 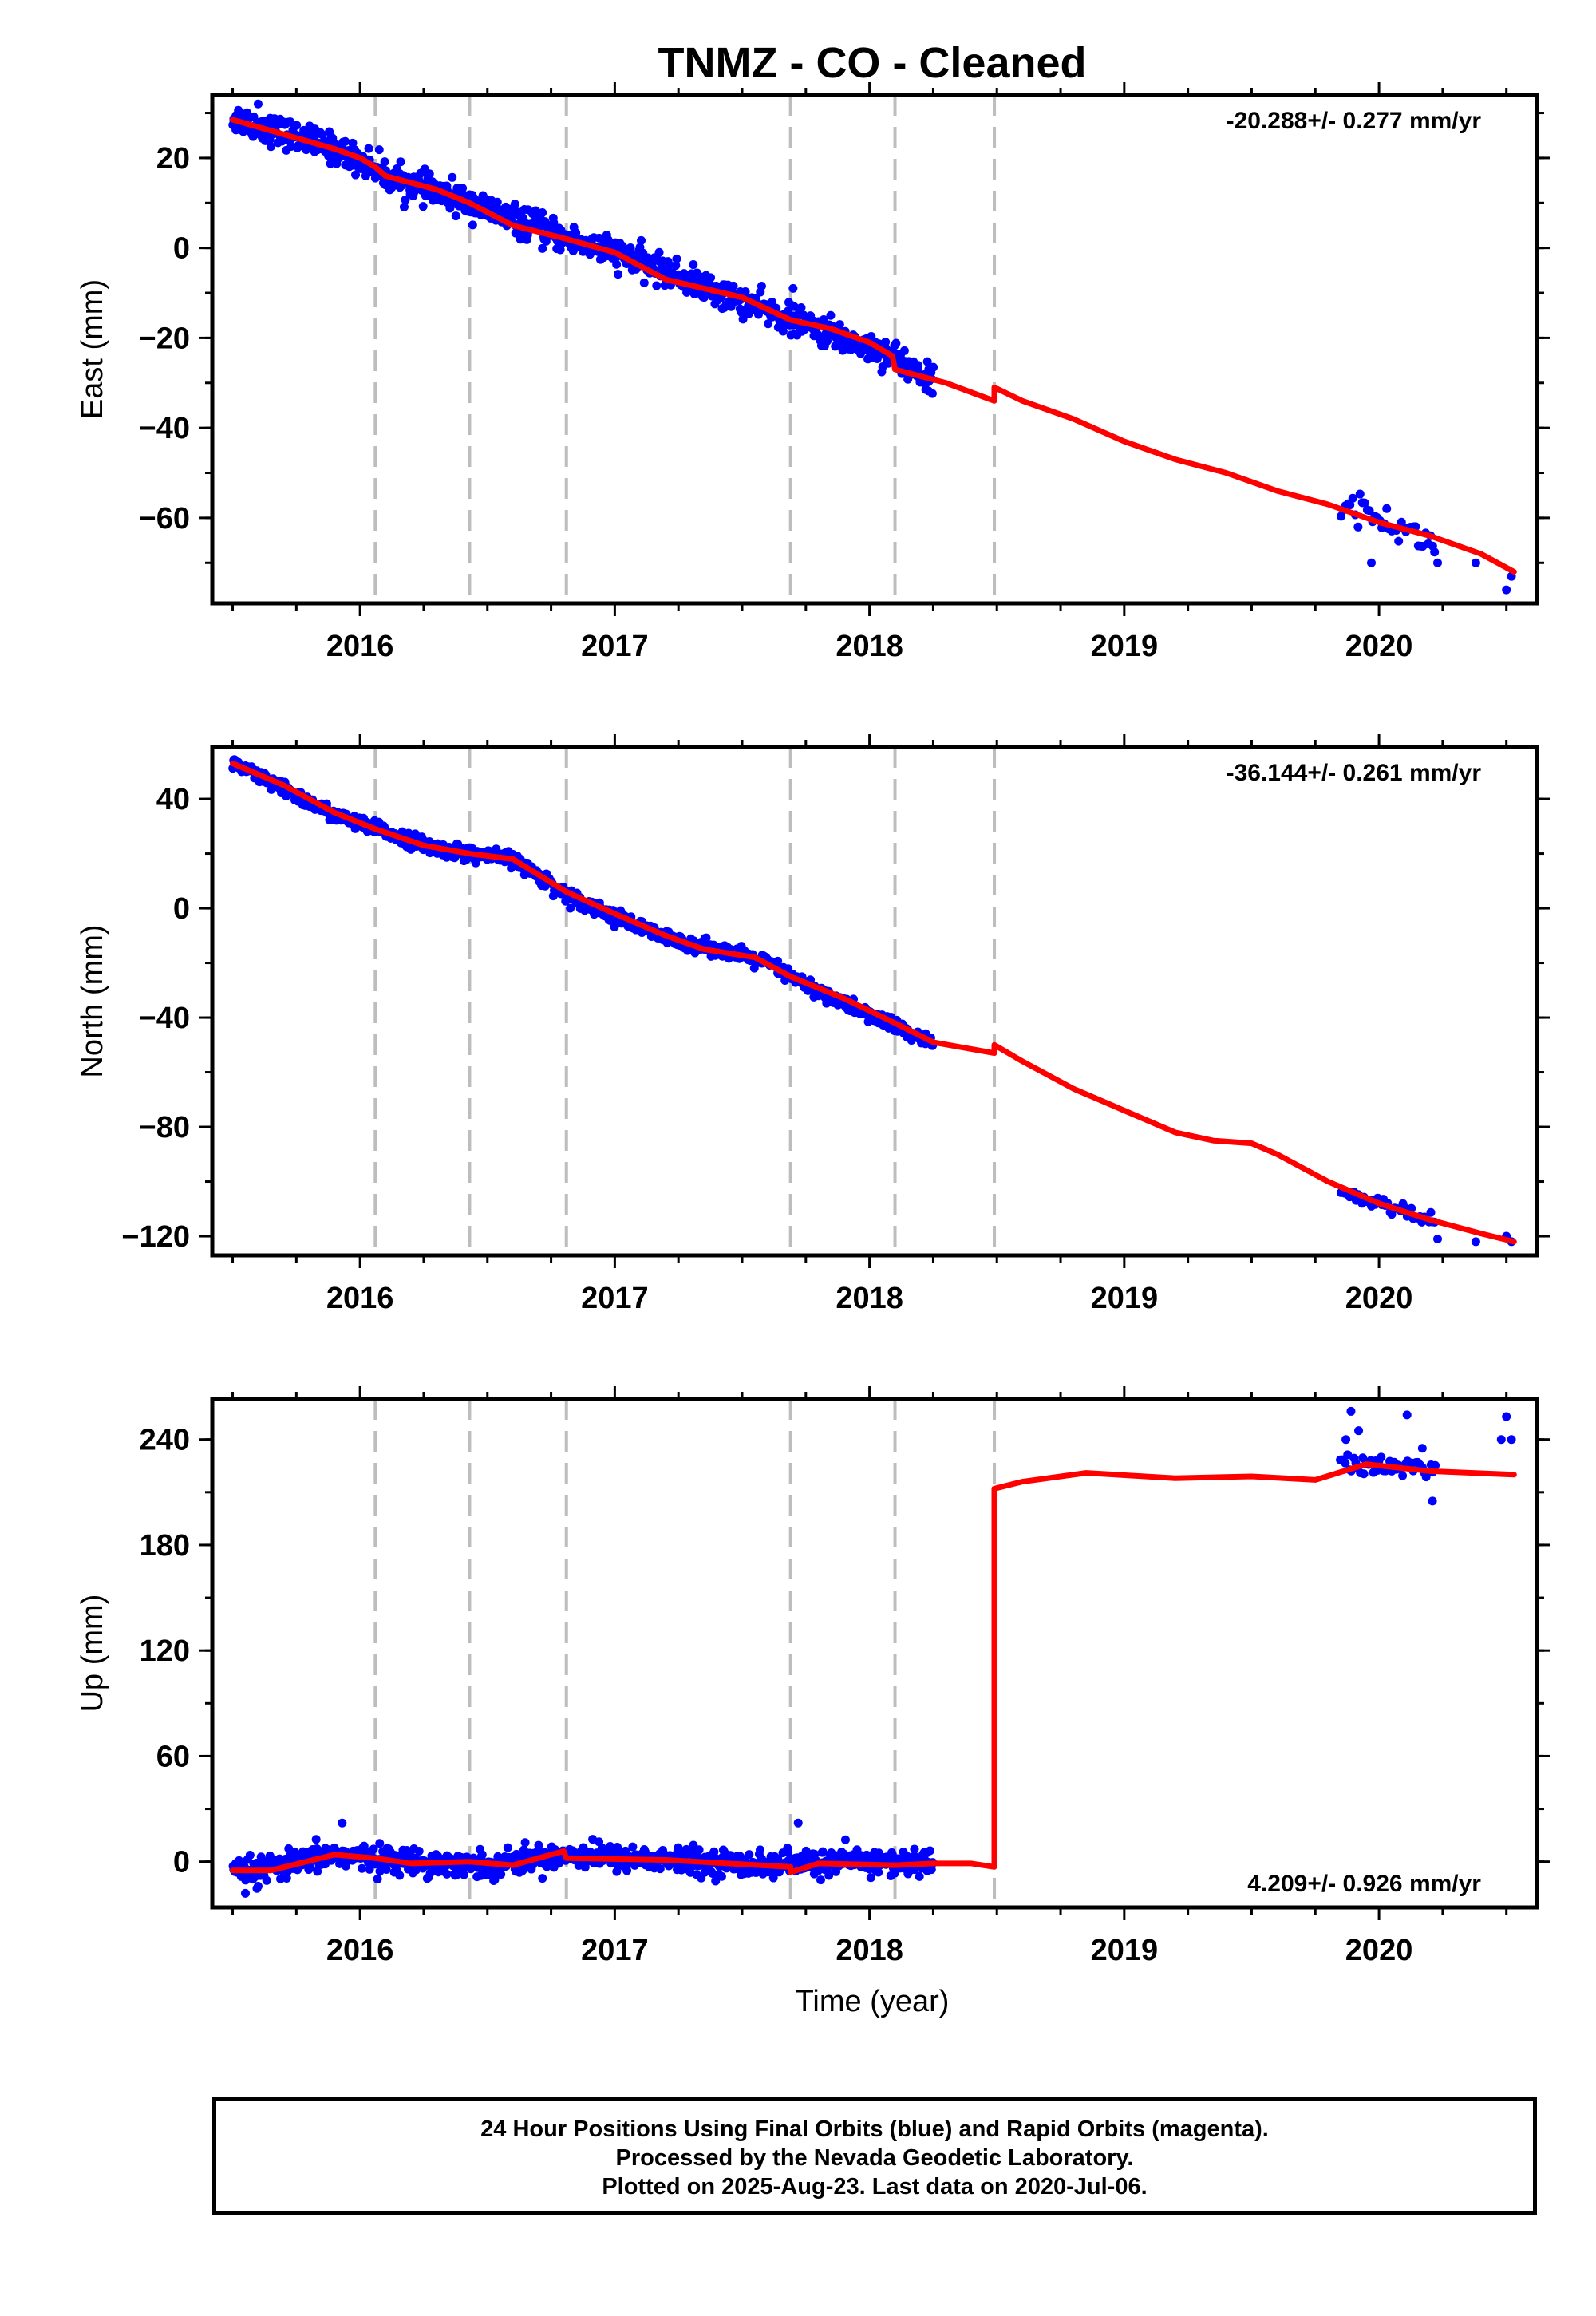 What do you see at coordinates (92, 349) in the screenshot?
I see `y-axis-label: East (mm)` at bounding box center [92, 349].